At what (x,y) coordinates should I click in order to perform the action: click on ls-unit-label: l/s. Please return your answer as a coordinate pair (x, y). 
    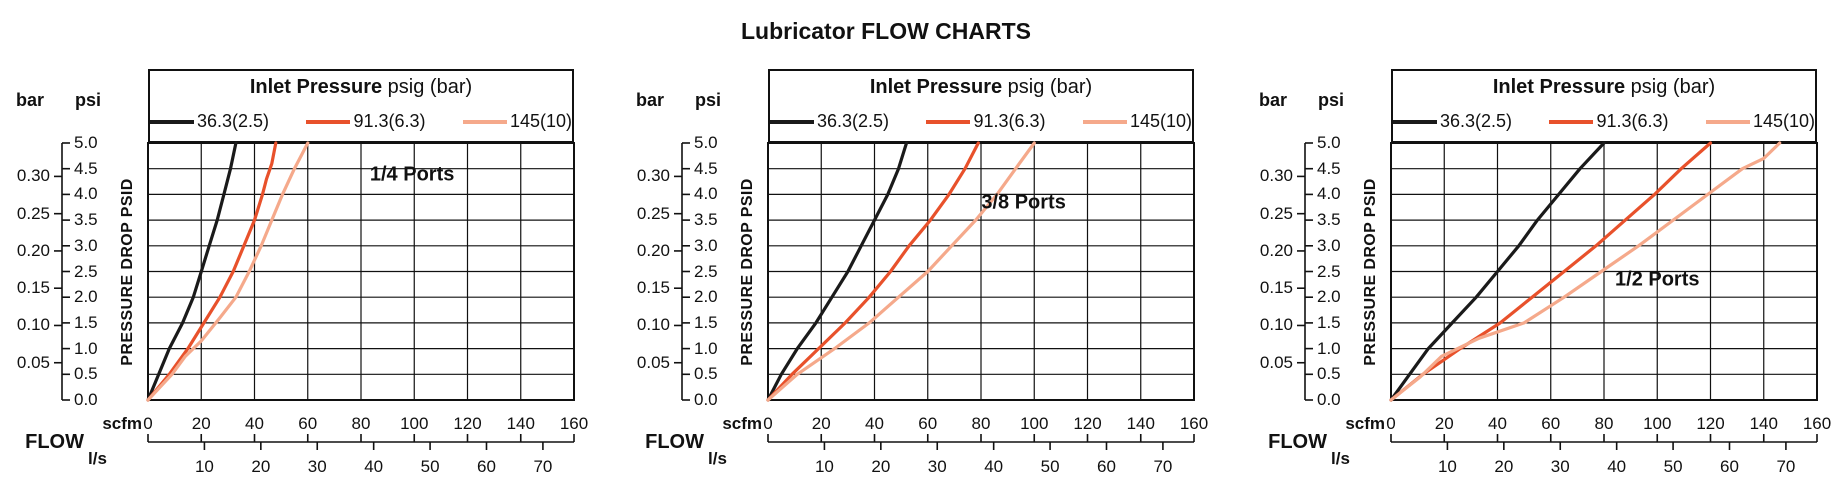
    Looking at the image, I should click on (97, 458).